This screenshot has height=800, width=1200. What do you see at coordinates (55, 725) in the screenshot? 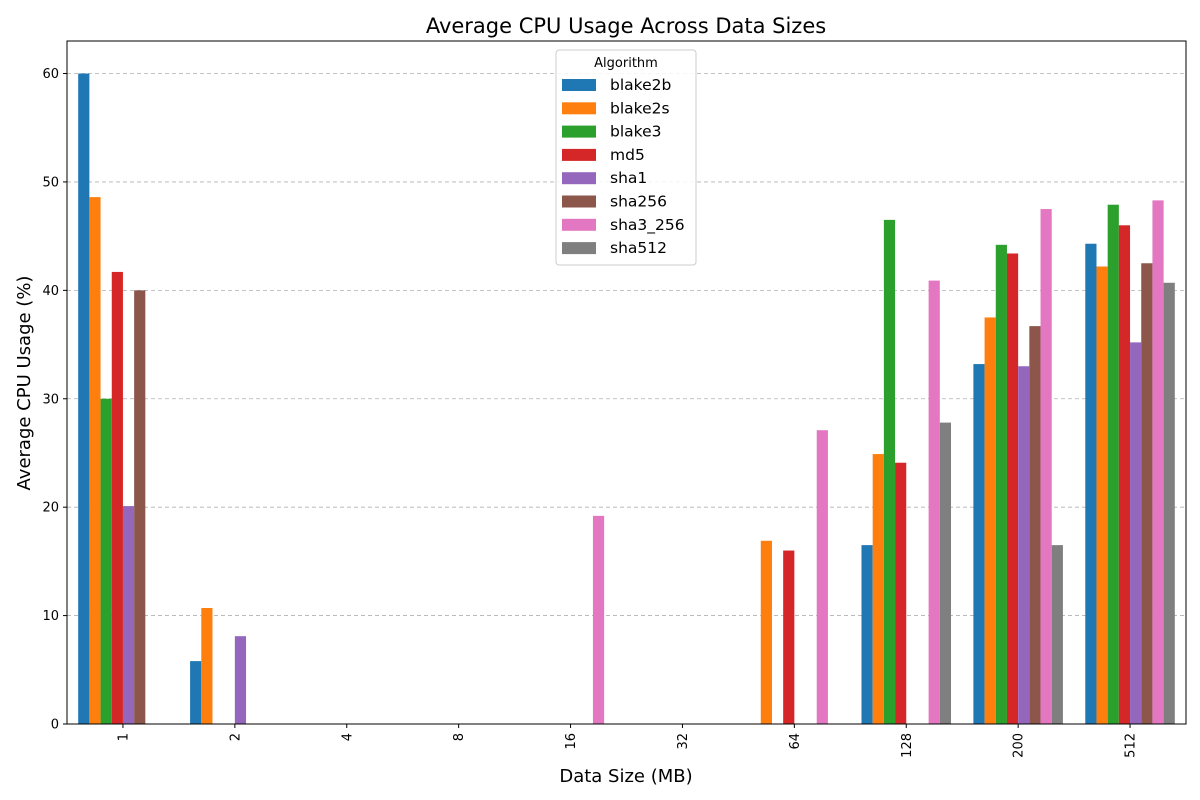
I see `y-tick-label: 0` at bounding box center [55, 725].